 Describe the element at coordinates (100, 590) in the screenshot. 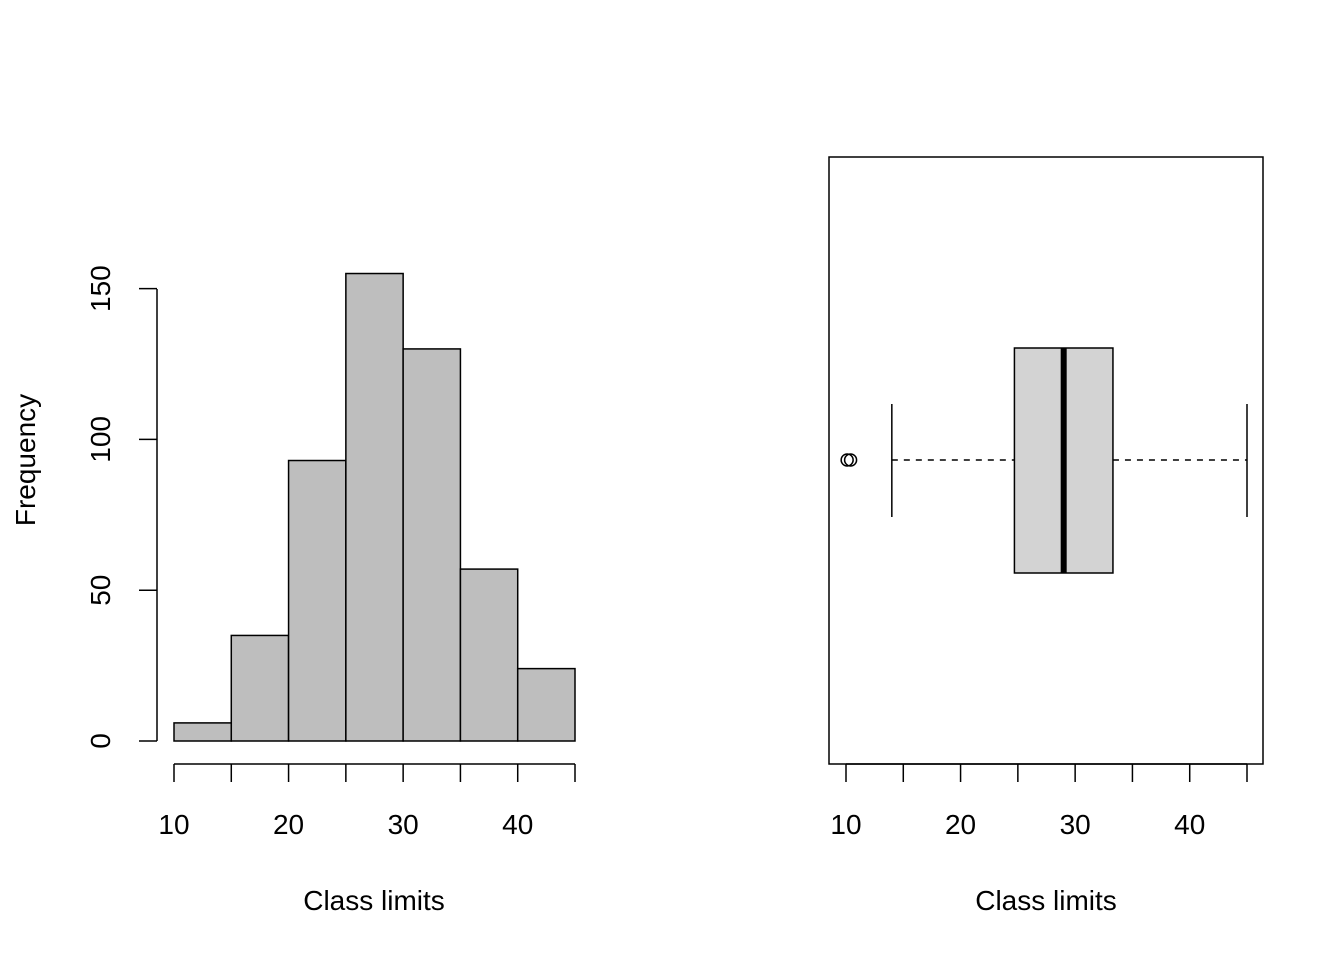

I see `y-tick-label: 50` at that location.